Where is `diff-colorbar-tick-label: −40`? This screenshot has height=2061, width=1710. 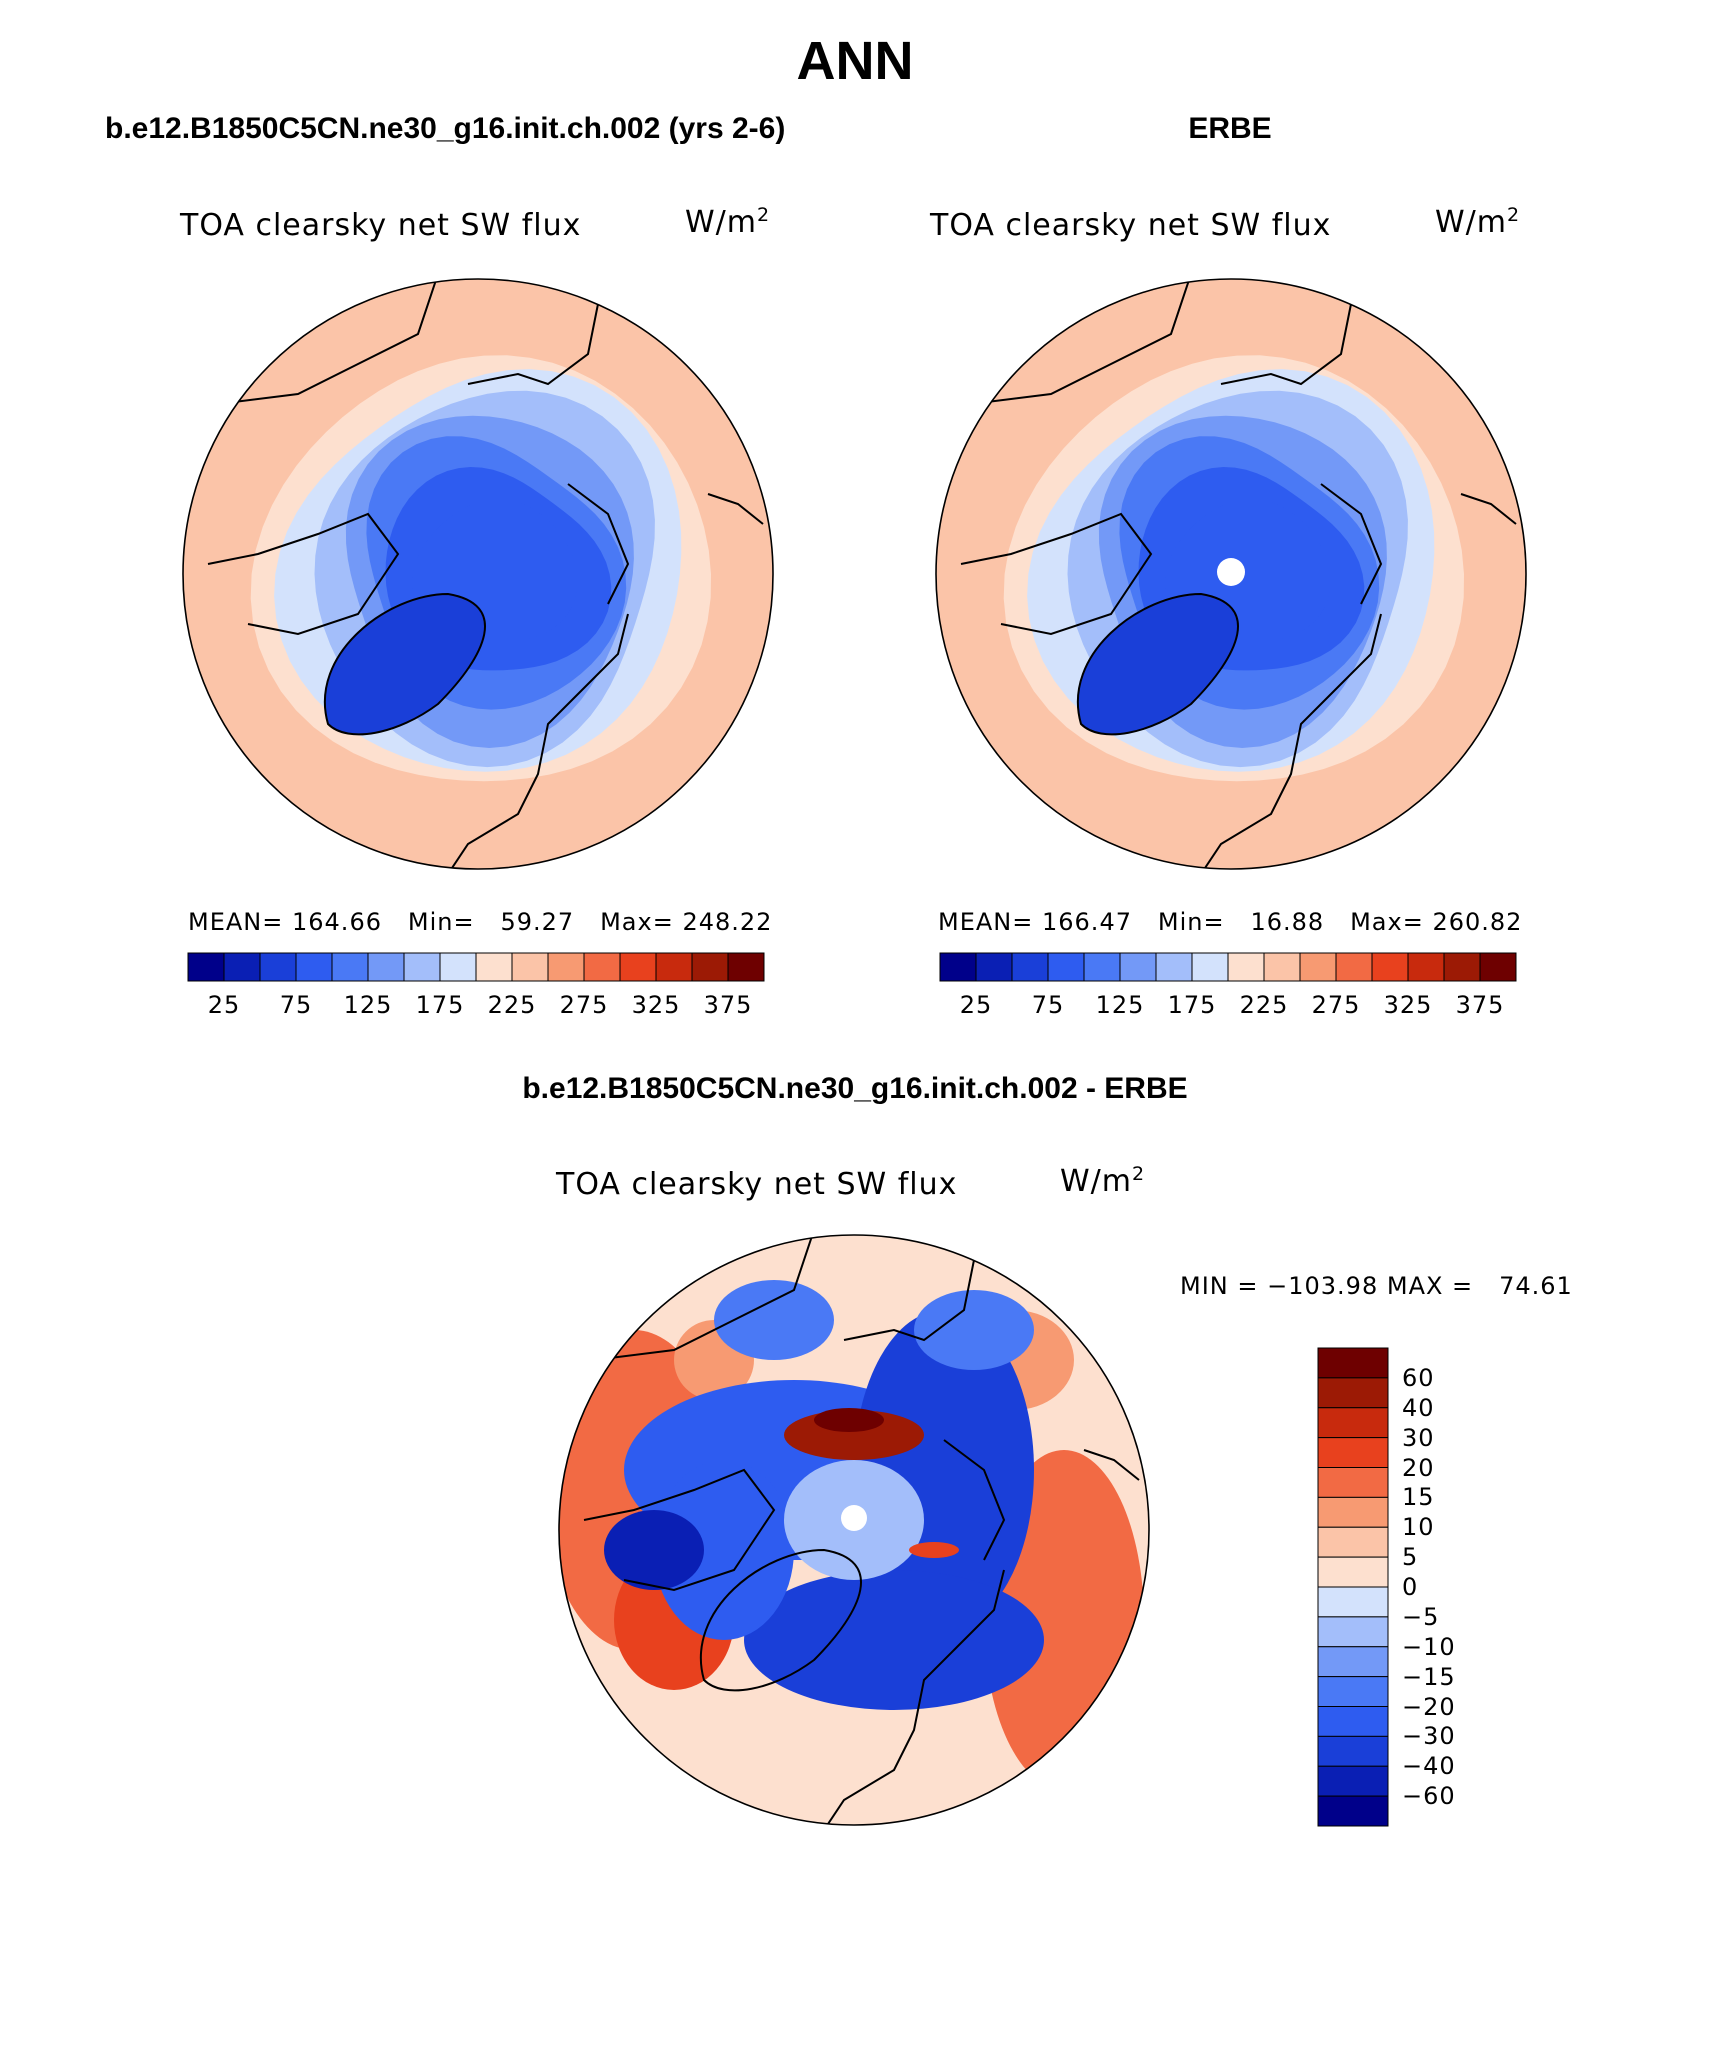
diff-colorbar-tick-label: −40 is located at coordinates (1429, 1766).